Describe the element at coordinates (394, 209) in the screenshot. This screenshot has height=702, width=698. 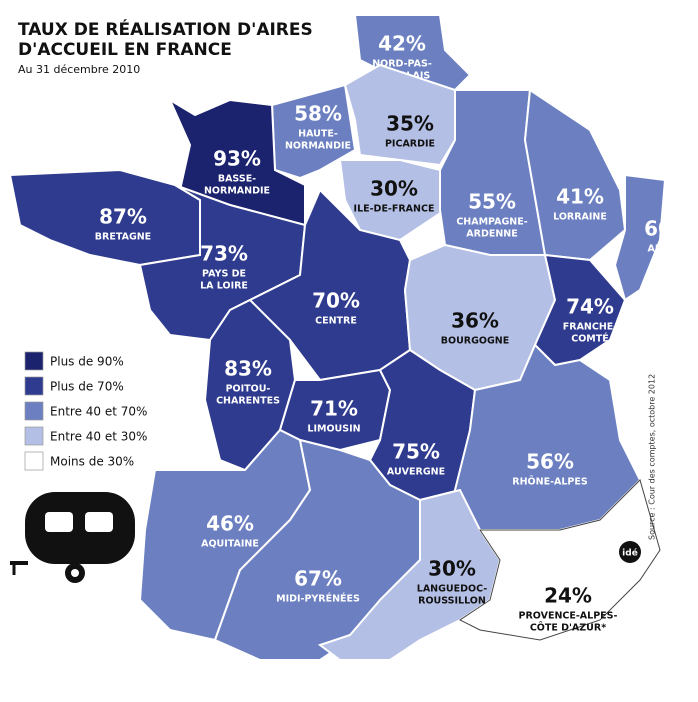
I see `region-name: ILE-DE-FRANCE` at that location.